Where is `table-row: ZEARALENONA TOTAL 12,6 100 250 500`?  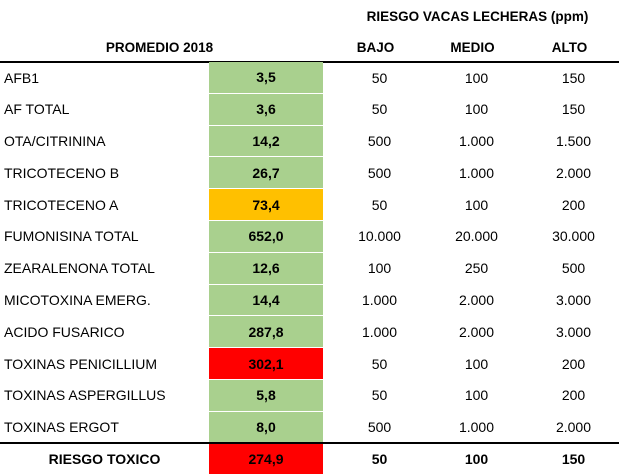 table-row: ZEARALENONA TOTAL 12,6 100 250 500 is located at coordinates (309, 268).